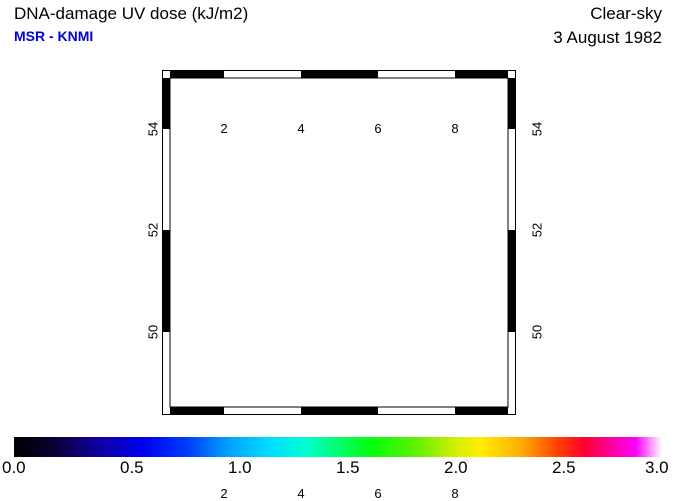 This screenshot has width=676, height=501. Describe the element at coordinates (455, 493) in the screenshot. I see `lon-tick-bottom-8: 8` at that location.